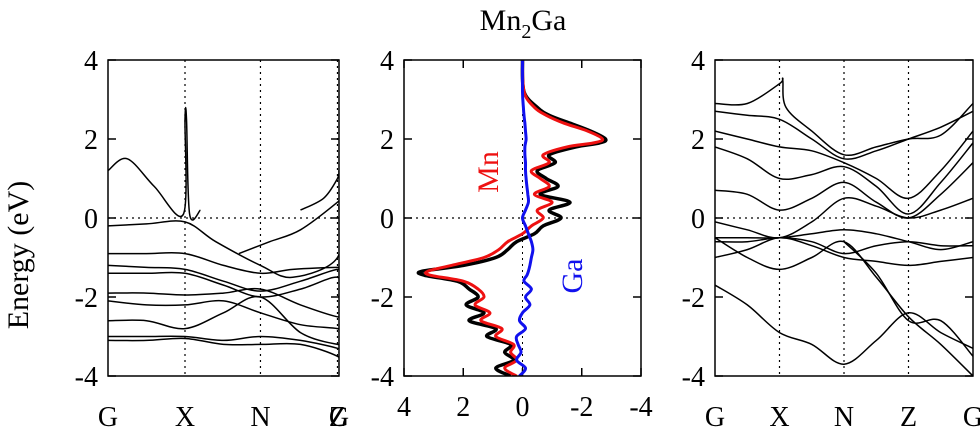  Describe the element at coordinates (260, 417) in the screenshot. I see `left-kpoint-label: N` at that location.